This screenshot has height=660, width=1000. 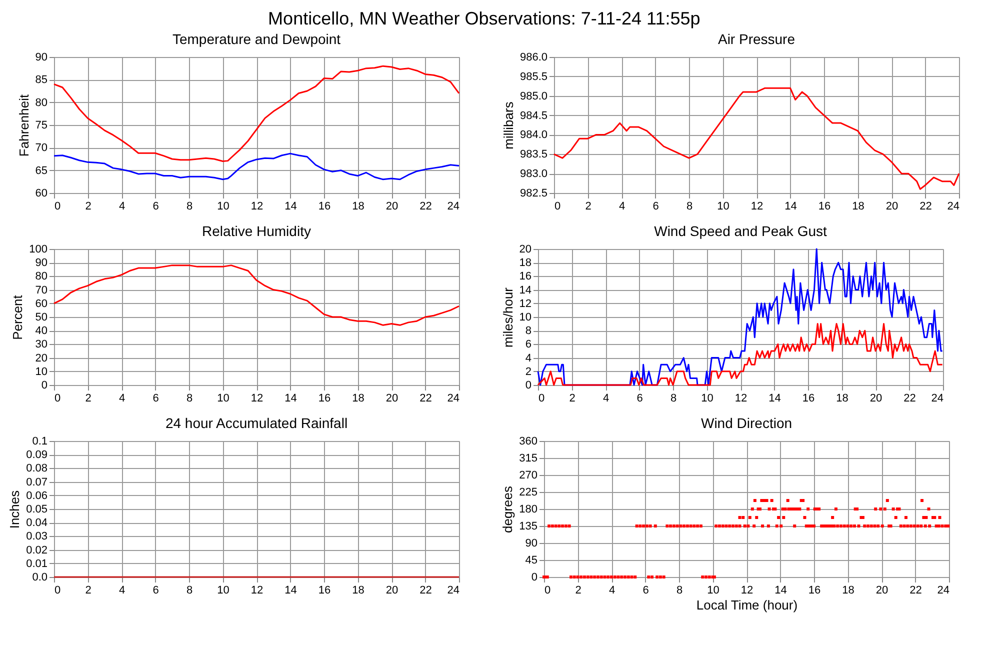 What do you see at coordinates (41, 126) in the screenshot?
I see `y-tick-label: 75` at bounding box center [41, 126].